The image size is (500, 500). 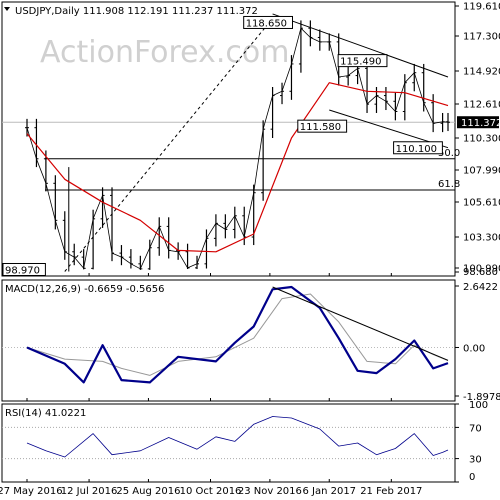 I want to click on x-tick-label: 25 Aug 2016, so click(x=148, y=491).